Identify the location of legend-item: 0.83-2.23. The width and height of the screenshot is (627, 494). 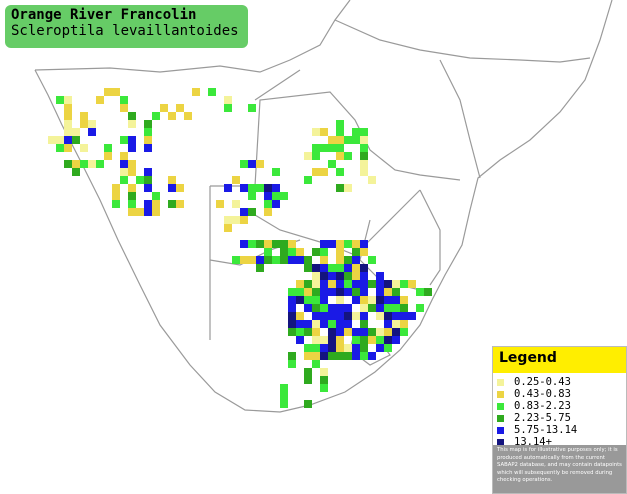
(559, 406).